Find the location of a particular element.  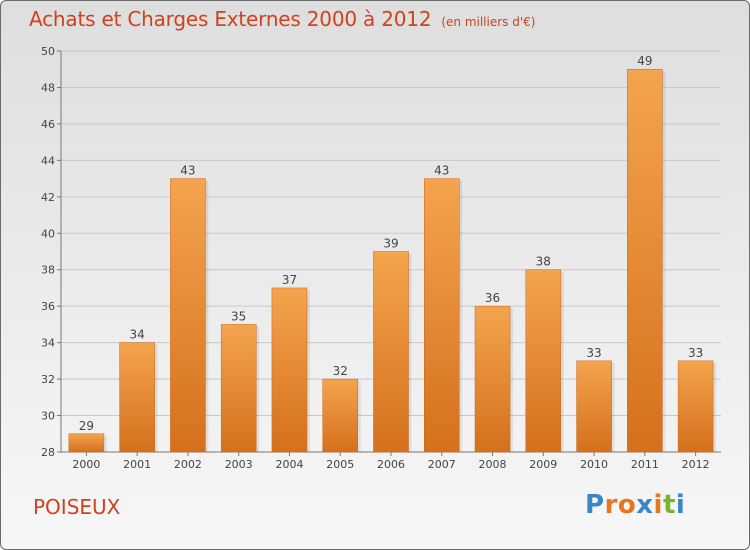

x-tick-label: 2004 is located at coordinates (289, 464).